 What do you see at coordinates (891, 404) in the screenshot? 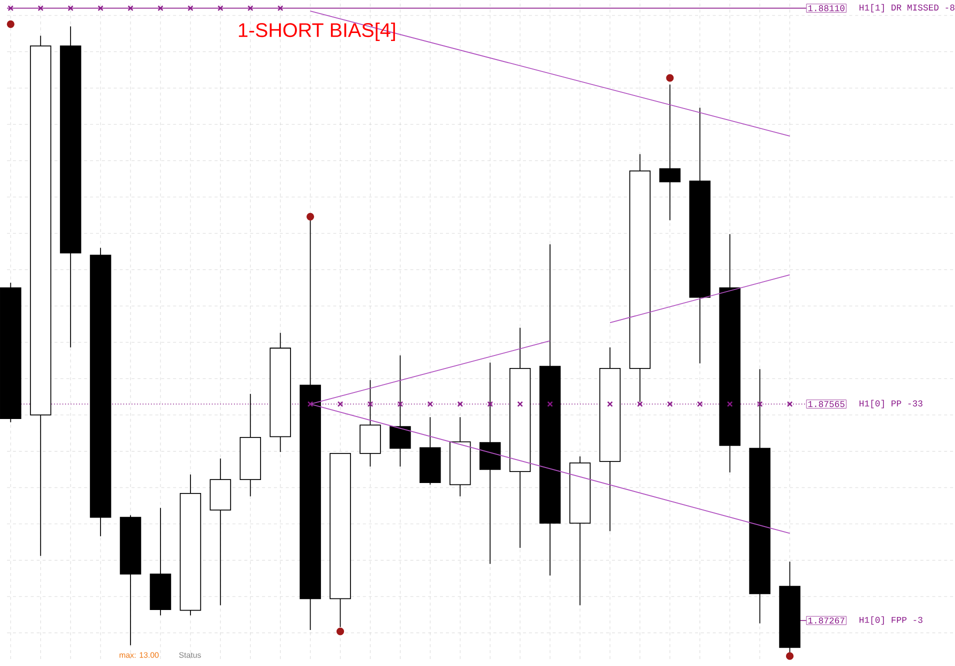
I see `text: H1[0] PP -33` at bounding box center [891, 404].